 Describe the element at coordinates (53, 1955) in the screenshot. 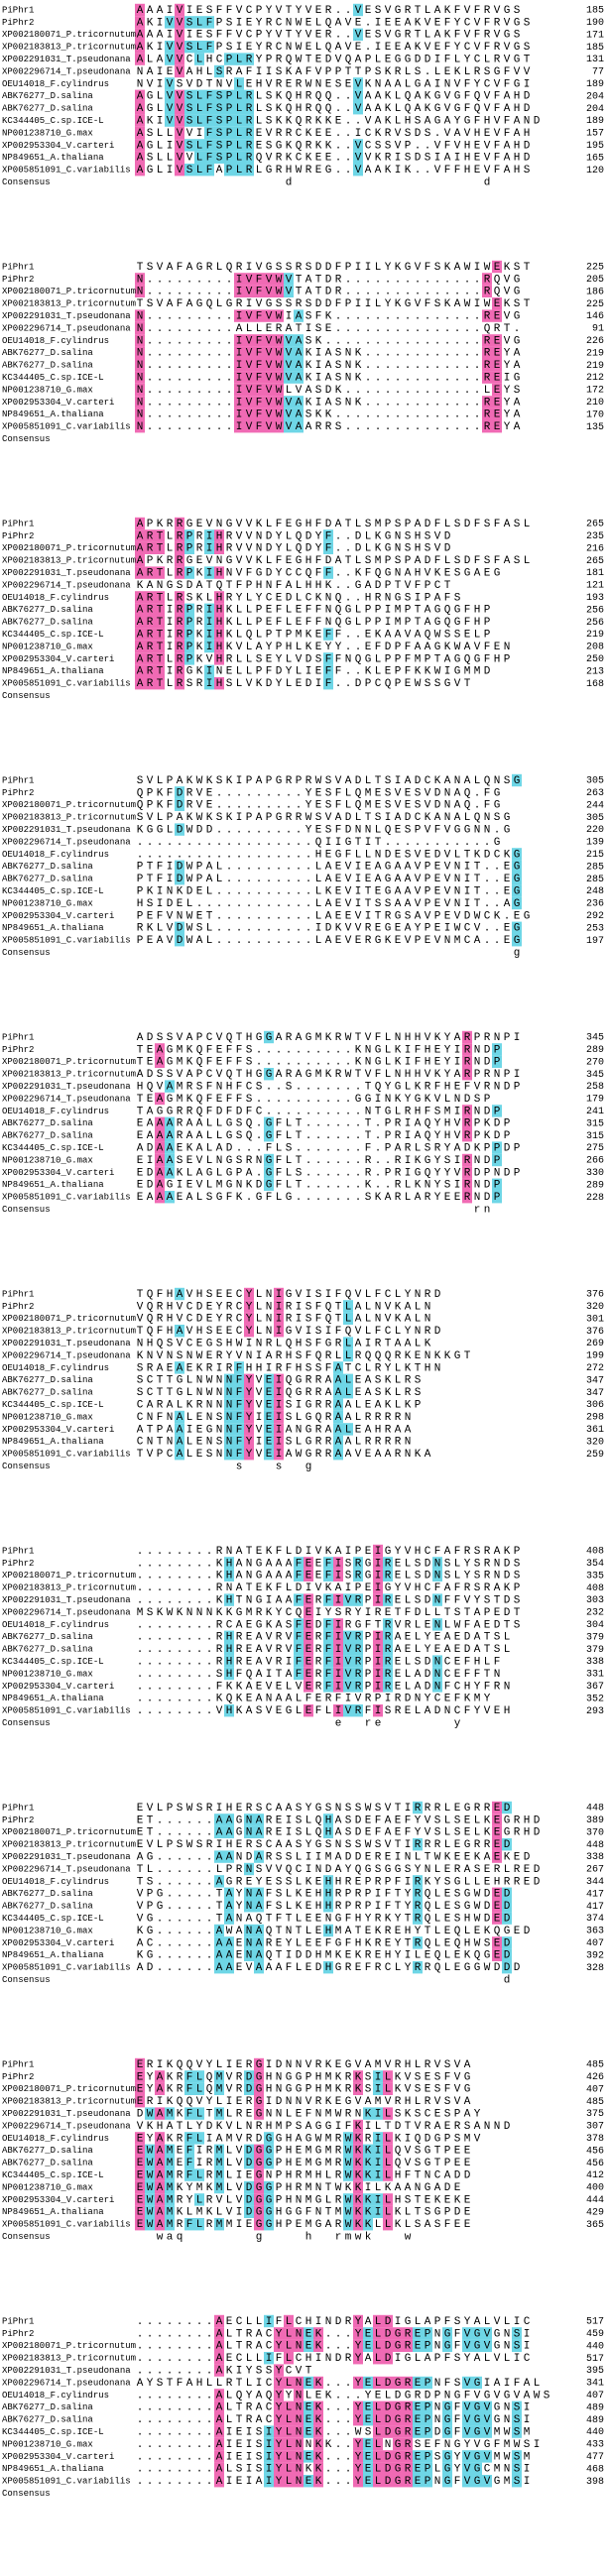

I see `sequence-name: NP849651_A.thaliana` at that location.